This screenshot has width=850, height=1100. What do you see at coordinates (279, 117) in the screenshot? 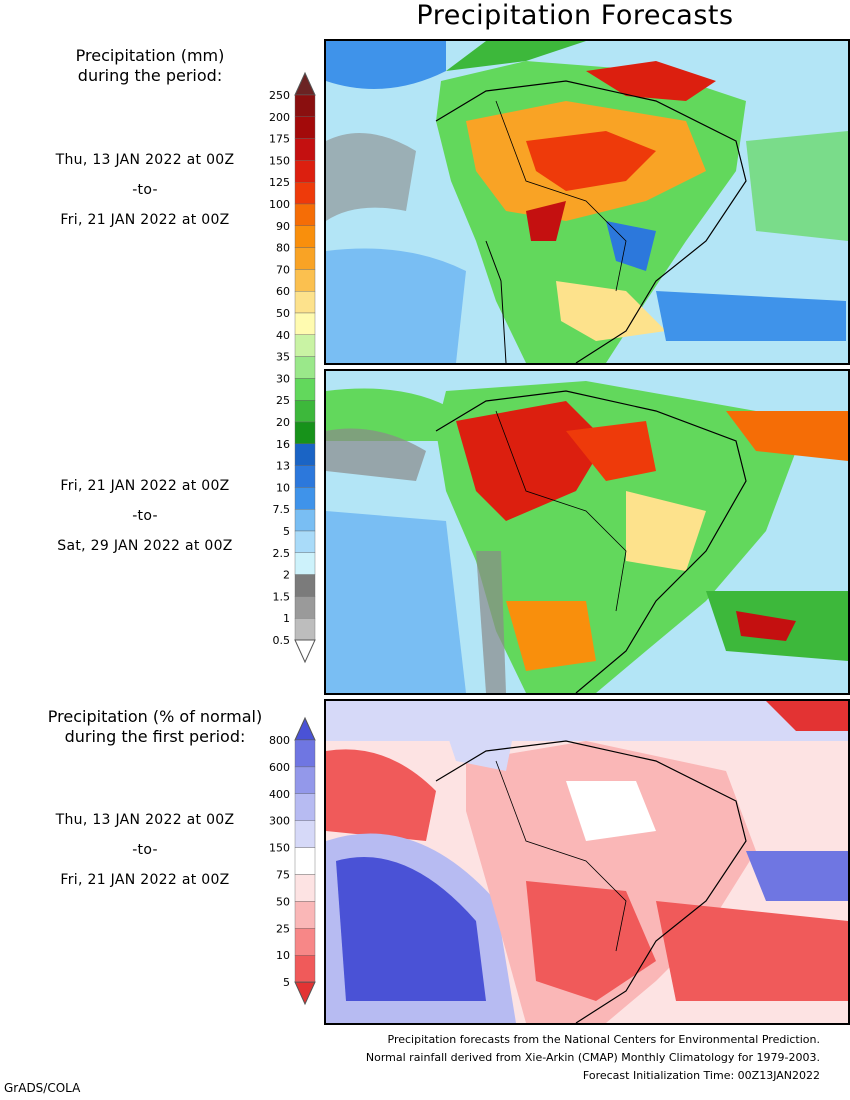
I see `mm-colorbar-tick-label: 200` at bounding box center [279, 117].